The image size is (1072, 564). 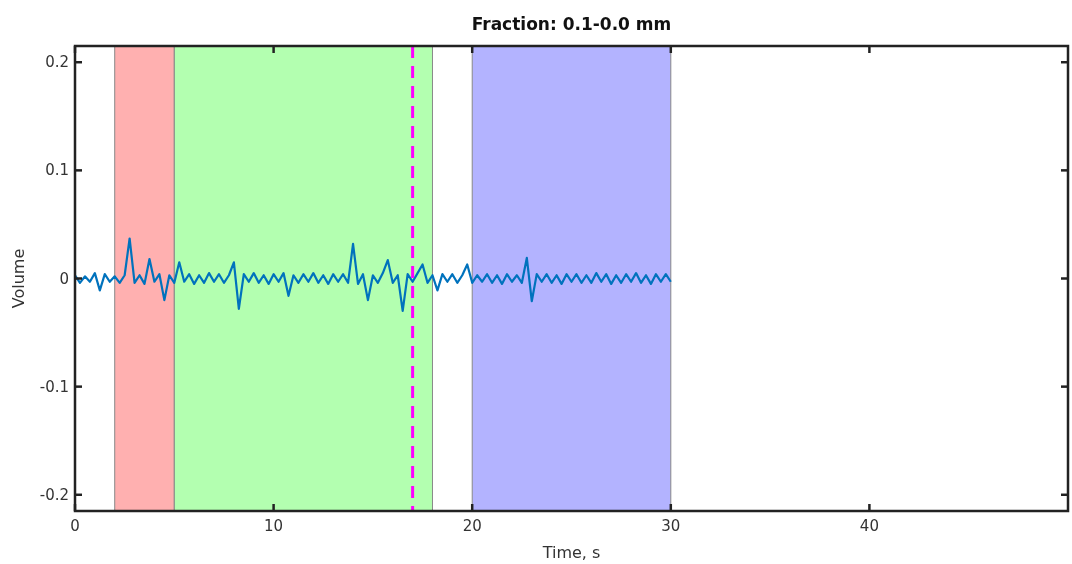 I want to click on x-tick-label: 30, so click(x=671, y=526).